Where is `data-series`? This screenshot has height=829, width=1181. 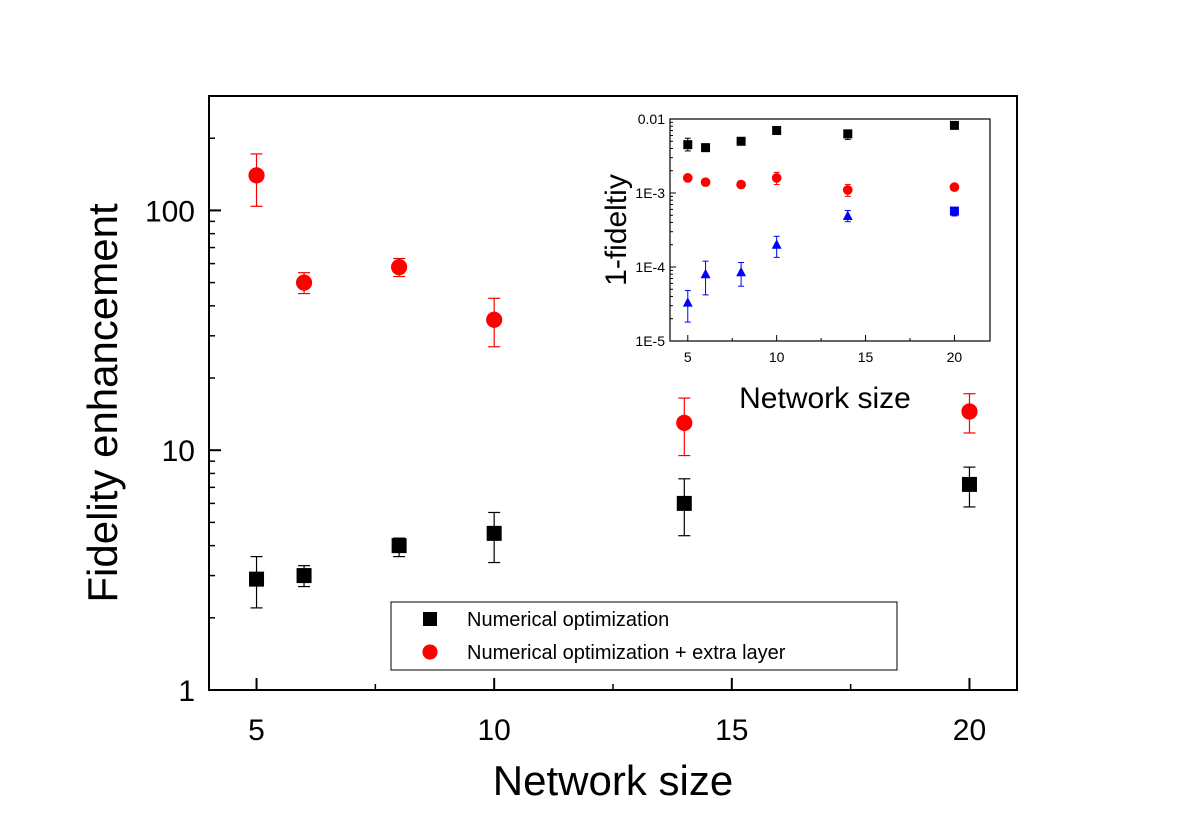 data-series is located at coordinates (613, 537).